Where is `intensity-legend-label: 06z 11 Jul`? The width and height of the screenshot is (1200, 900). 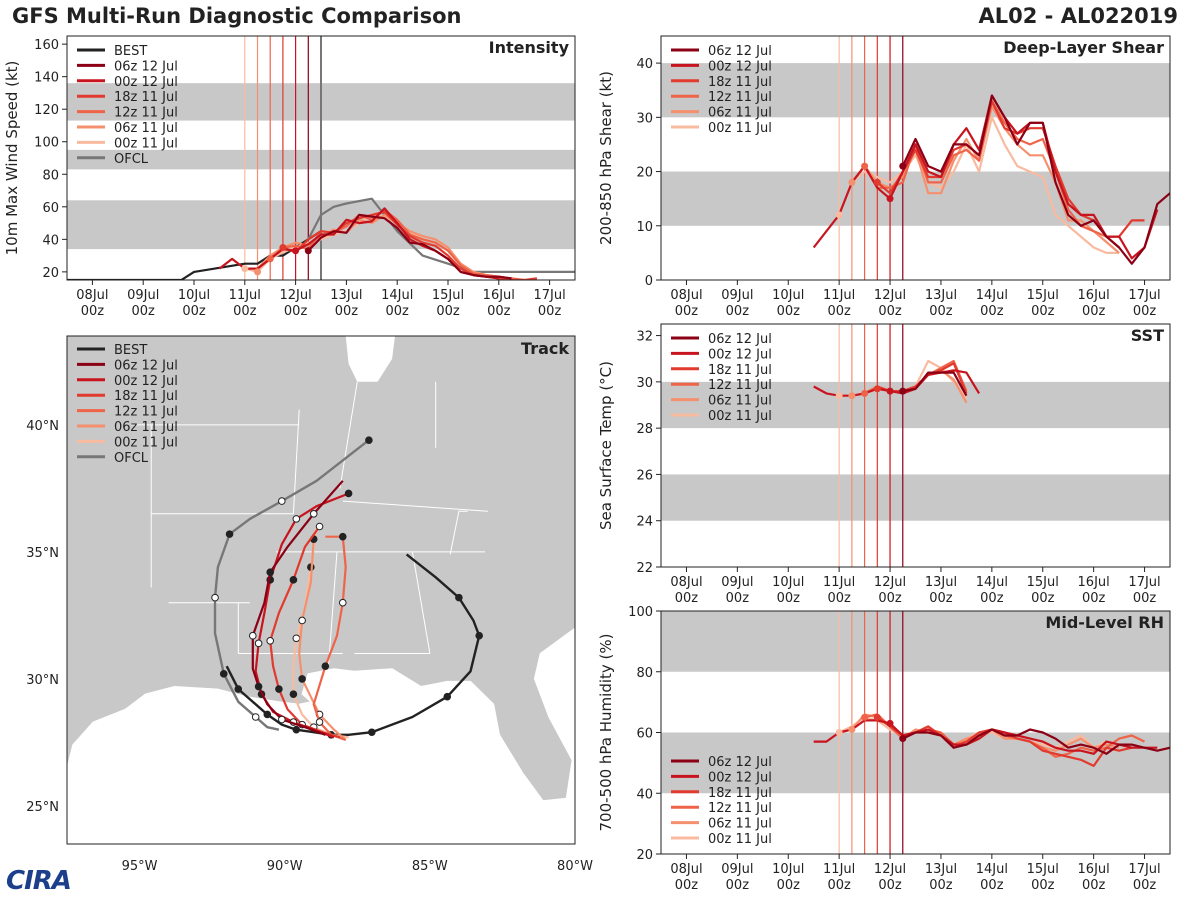
intensity-legend-label: 06z 11 Jul is located at coordinates (146, 128).